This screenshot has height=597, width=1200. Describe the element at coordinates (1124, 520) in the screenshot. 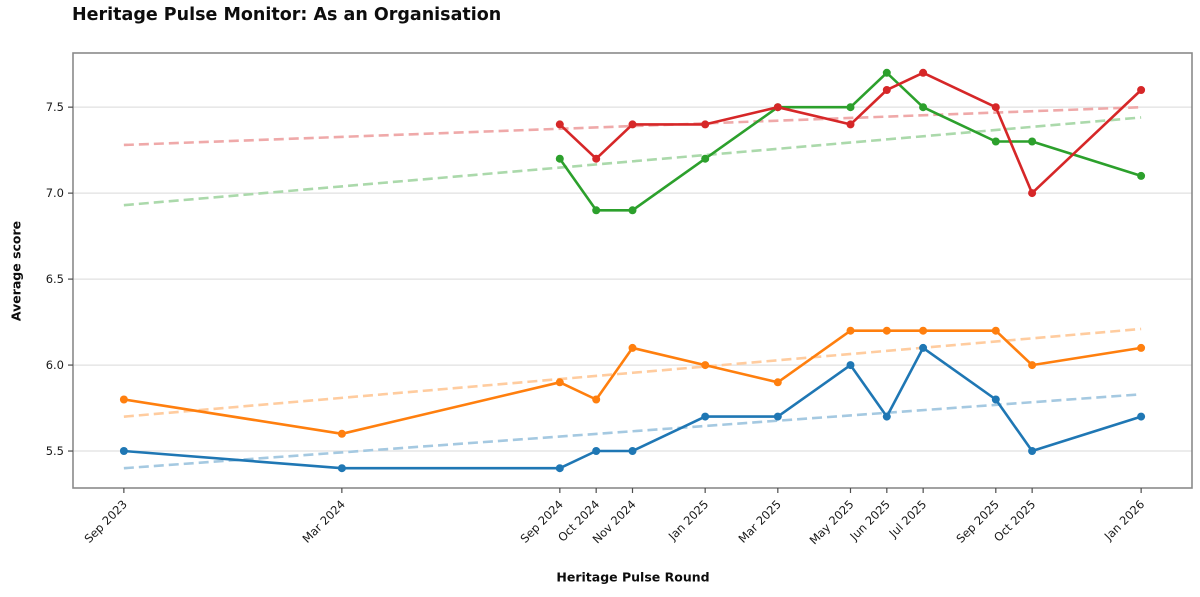

I see `x-tick-label: Jan 2026` at that location.